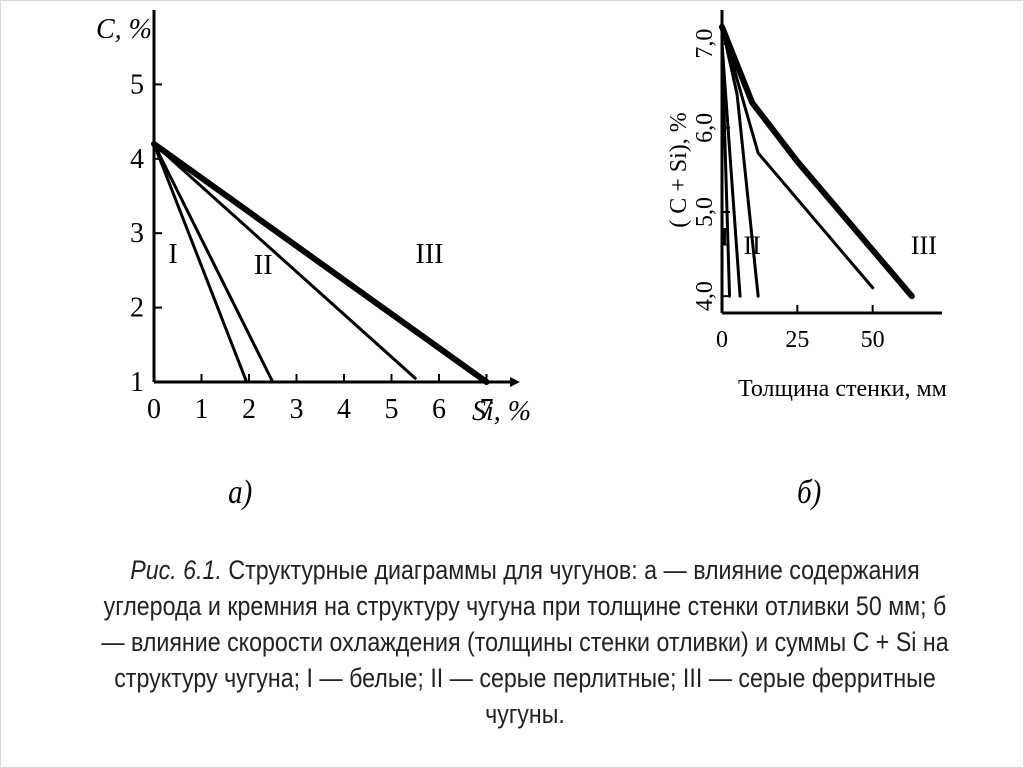 The image size is (1024, 768). What do you see at coordinates (809, 492) in the screenshot?
I see `panel-b-label: б)` at bounding box center [809, 492].